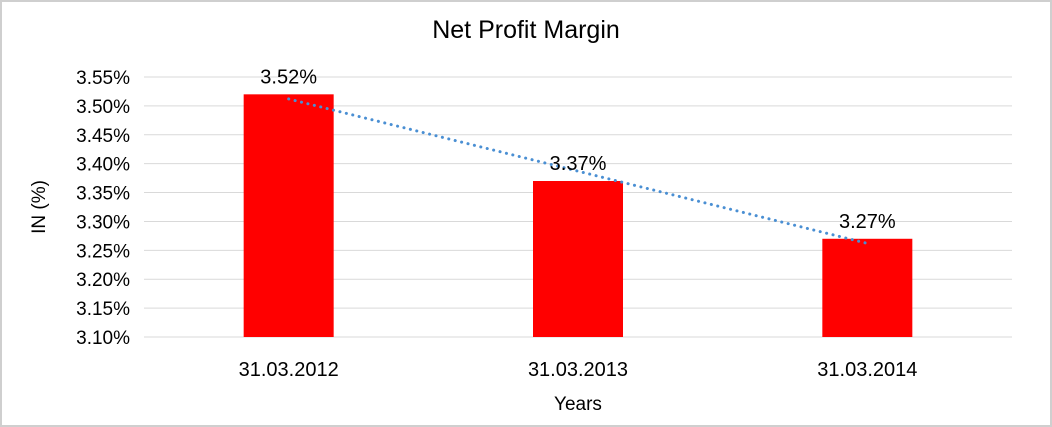 Image resolution: width=1052 pixels, height=427 pixels. I want to click on y-tick-label: 3.35%, so click(103, 194).